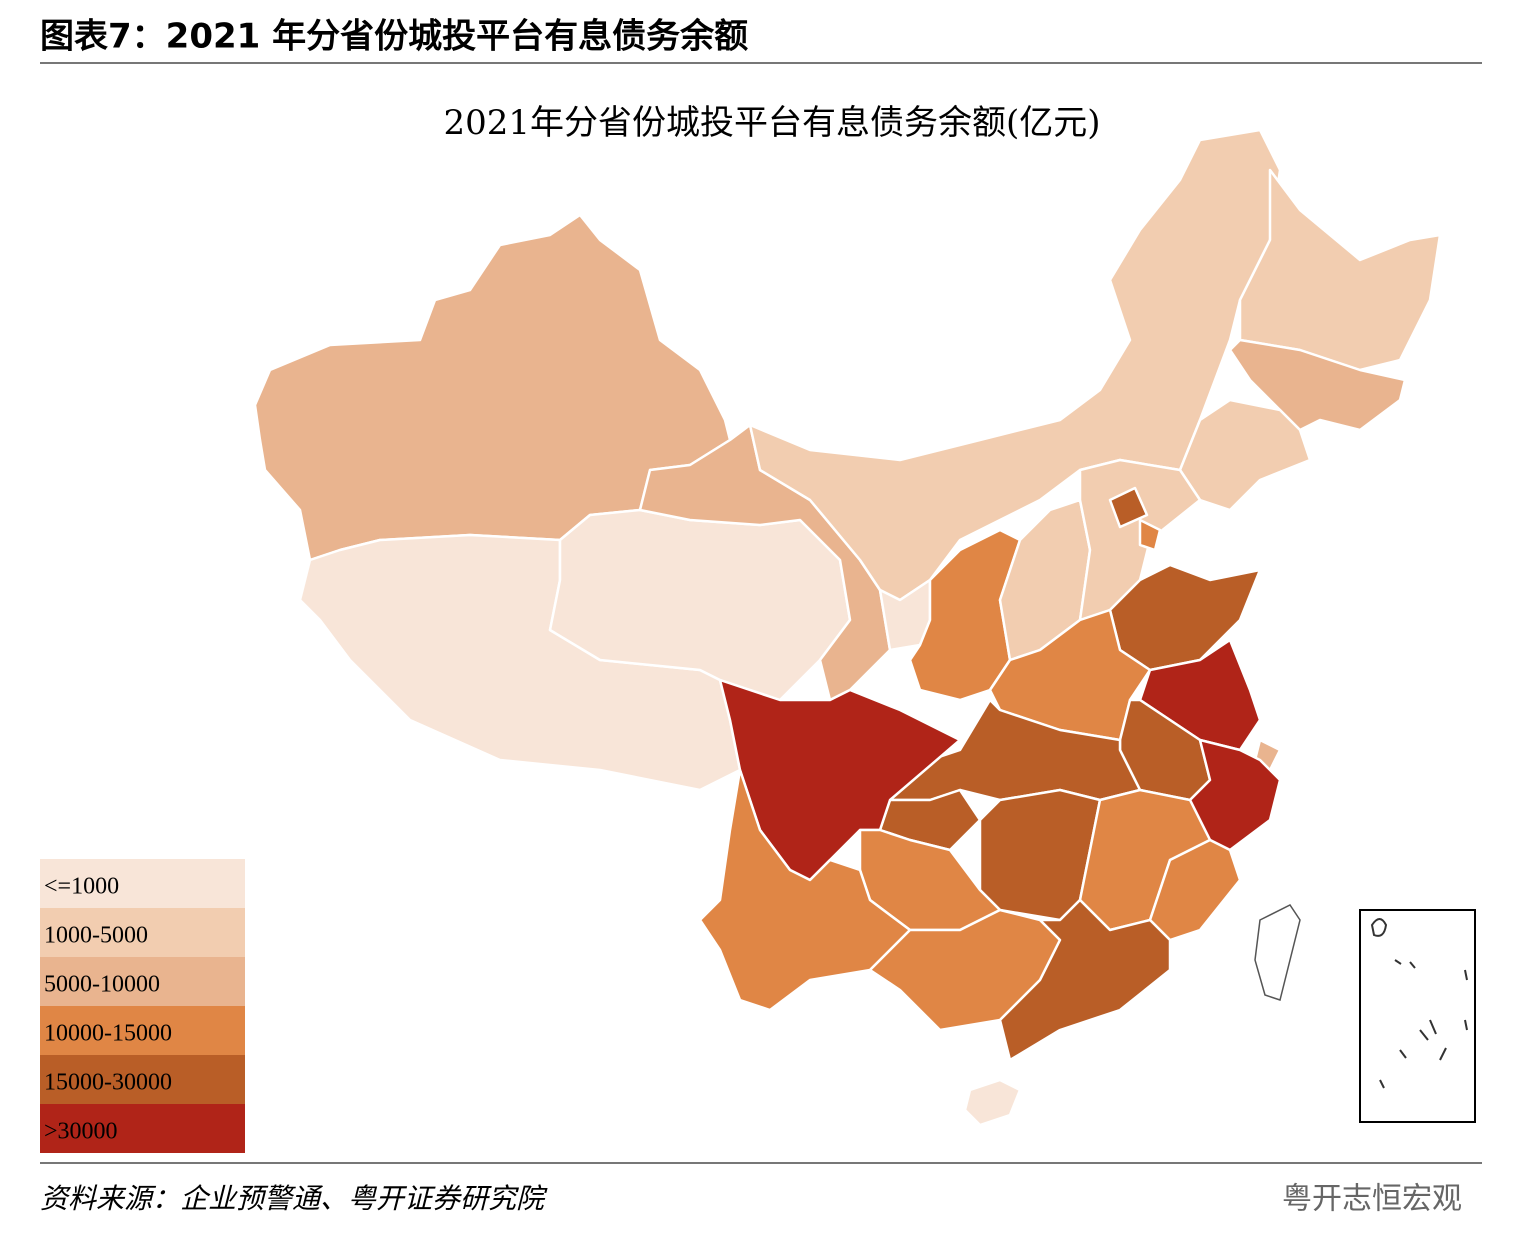  Describe the element at coordinates (108, 1083) in the screenshot. I see `legend-label: 15000-30000` at that location.